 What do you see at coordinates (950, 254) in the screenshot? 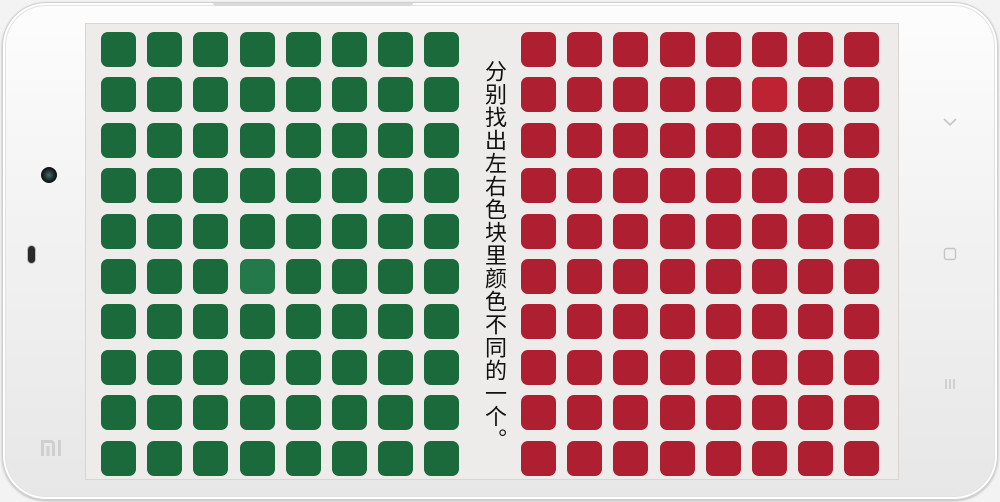
I see `home-button` at bounding box center [950, 254].